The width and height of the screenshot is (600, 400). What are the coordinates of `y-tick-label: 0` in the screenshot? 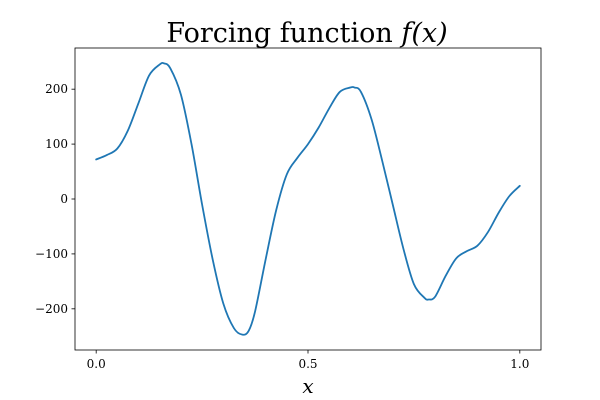 It's located at (64, 199).